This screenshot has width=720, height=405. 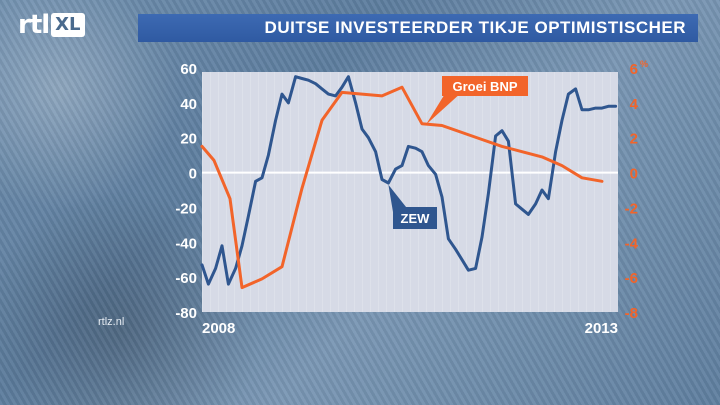 I want to click on y-left-tick-label: 0, so click(x=193, y=174).